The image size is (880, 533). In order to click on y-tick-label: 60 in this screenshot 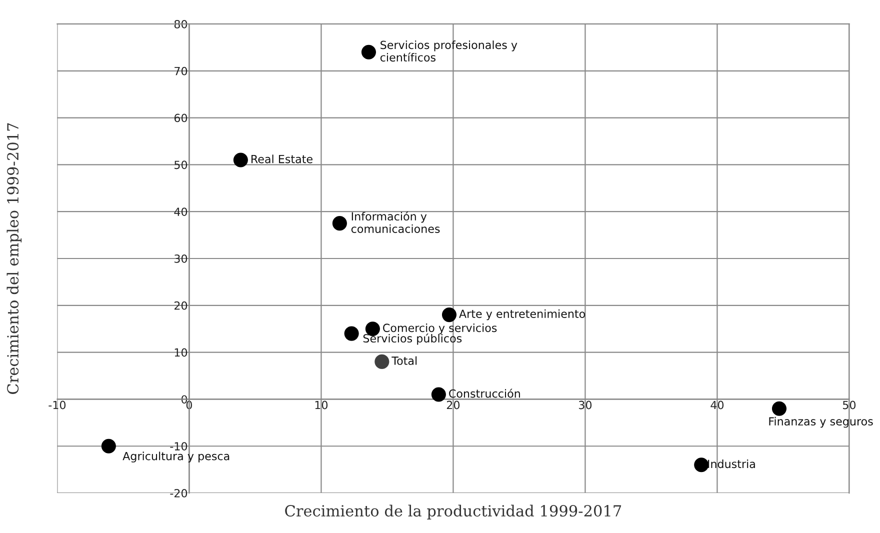, I will do `click(181, 118)`.